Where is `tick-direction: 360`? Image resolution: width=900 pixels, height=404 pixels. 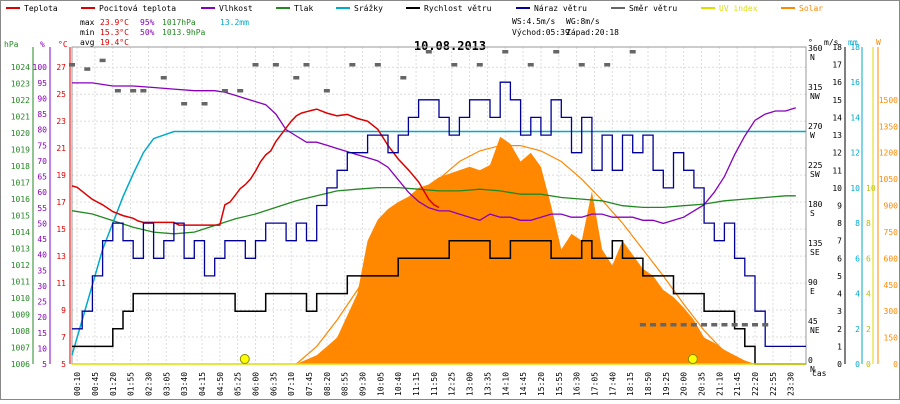
tick-direction: 360 is located at coordinates (815, 48).